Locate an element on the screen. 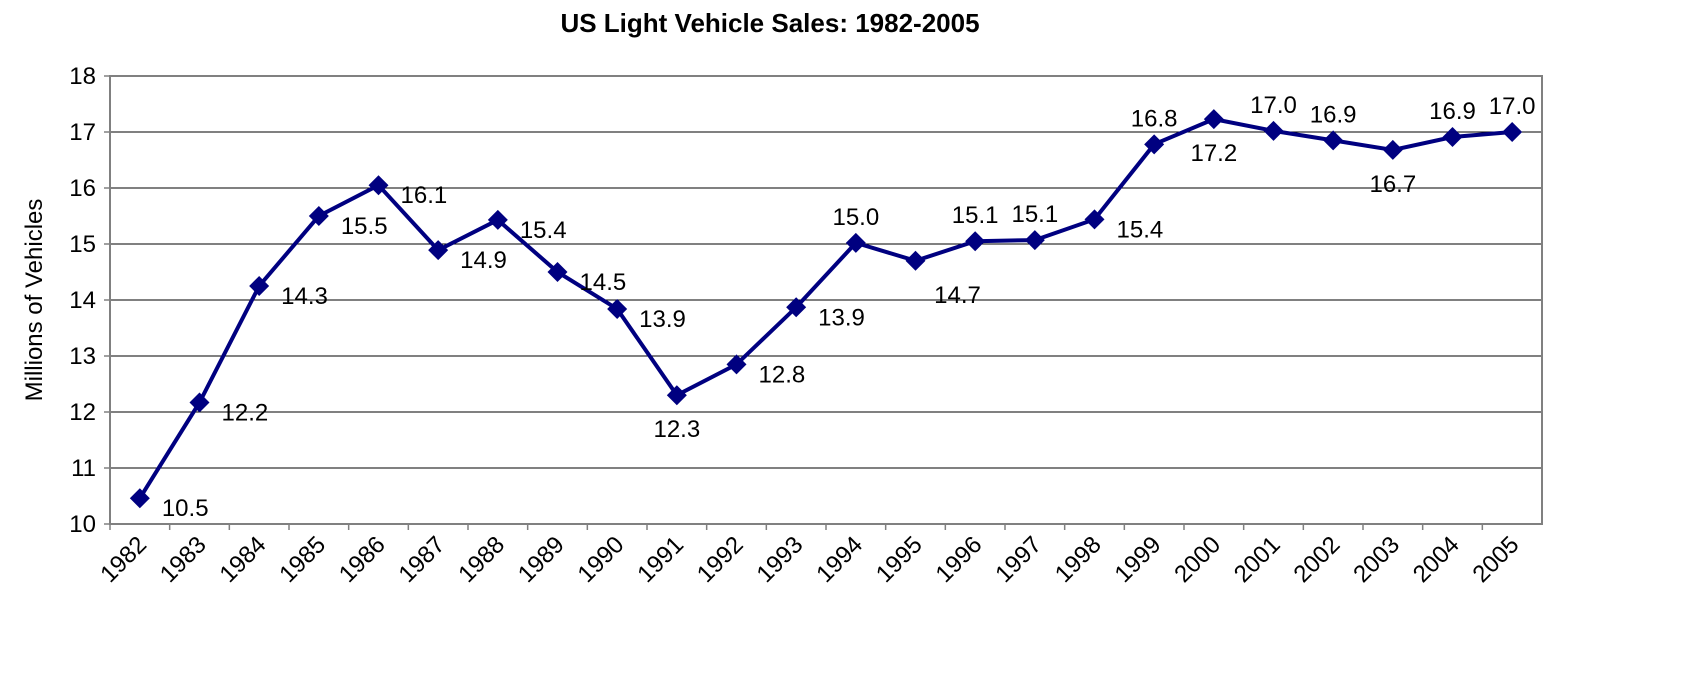 This screenshot has width=1703, height=676. chart-title: US Light Vehicle Sales: 1982-2005 is located at coordinates (769, 23).